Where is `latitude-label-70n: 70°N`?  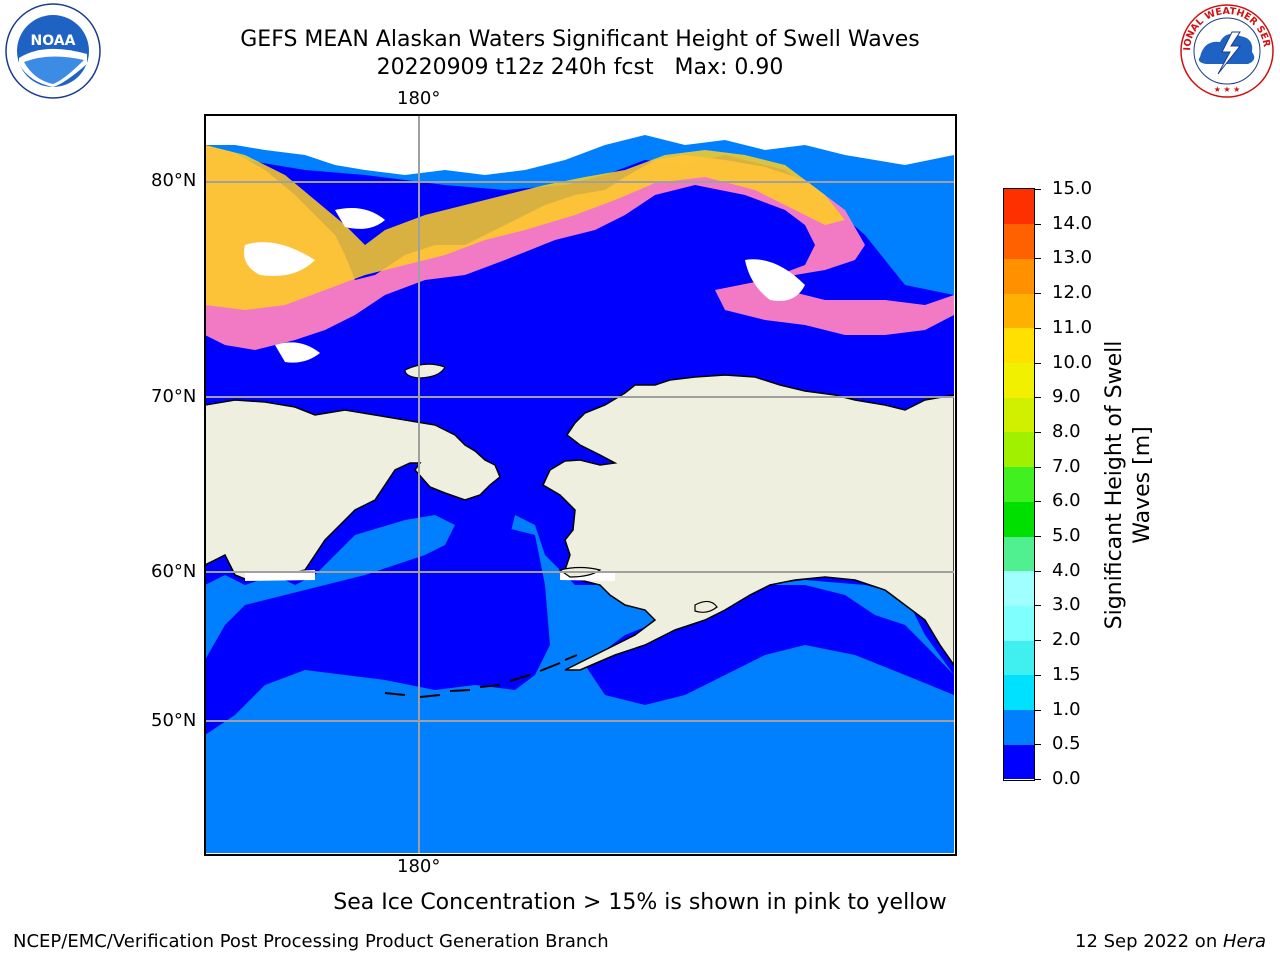
latitude-label-70n: 70°N is located at coordinates (174, 396).